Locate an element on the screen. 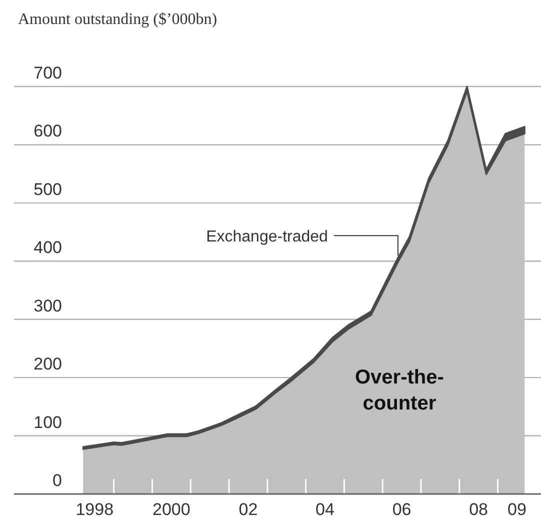 The height and width of the screenshot is (523, 541). y-tick-label: 300 is located at coordinates (48, 306).